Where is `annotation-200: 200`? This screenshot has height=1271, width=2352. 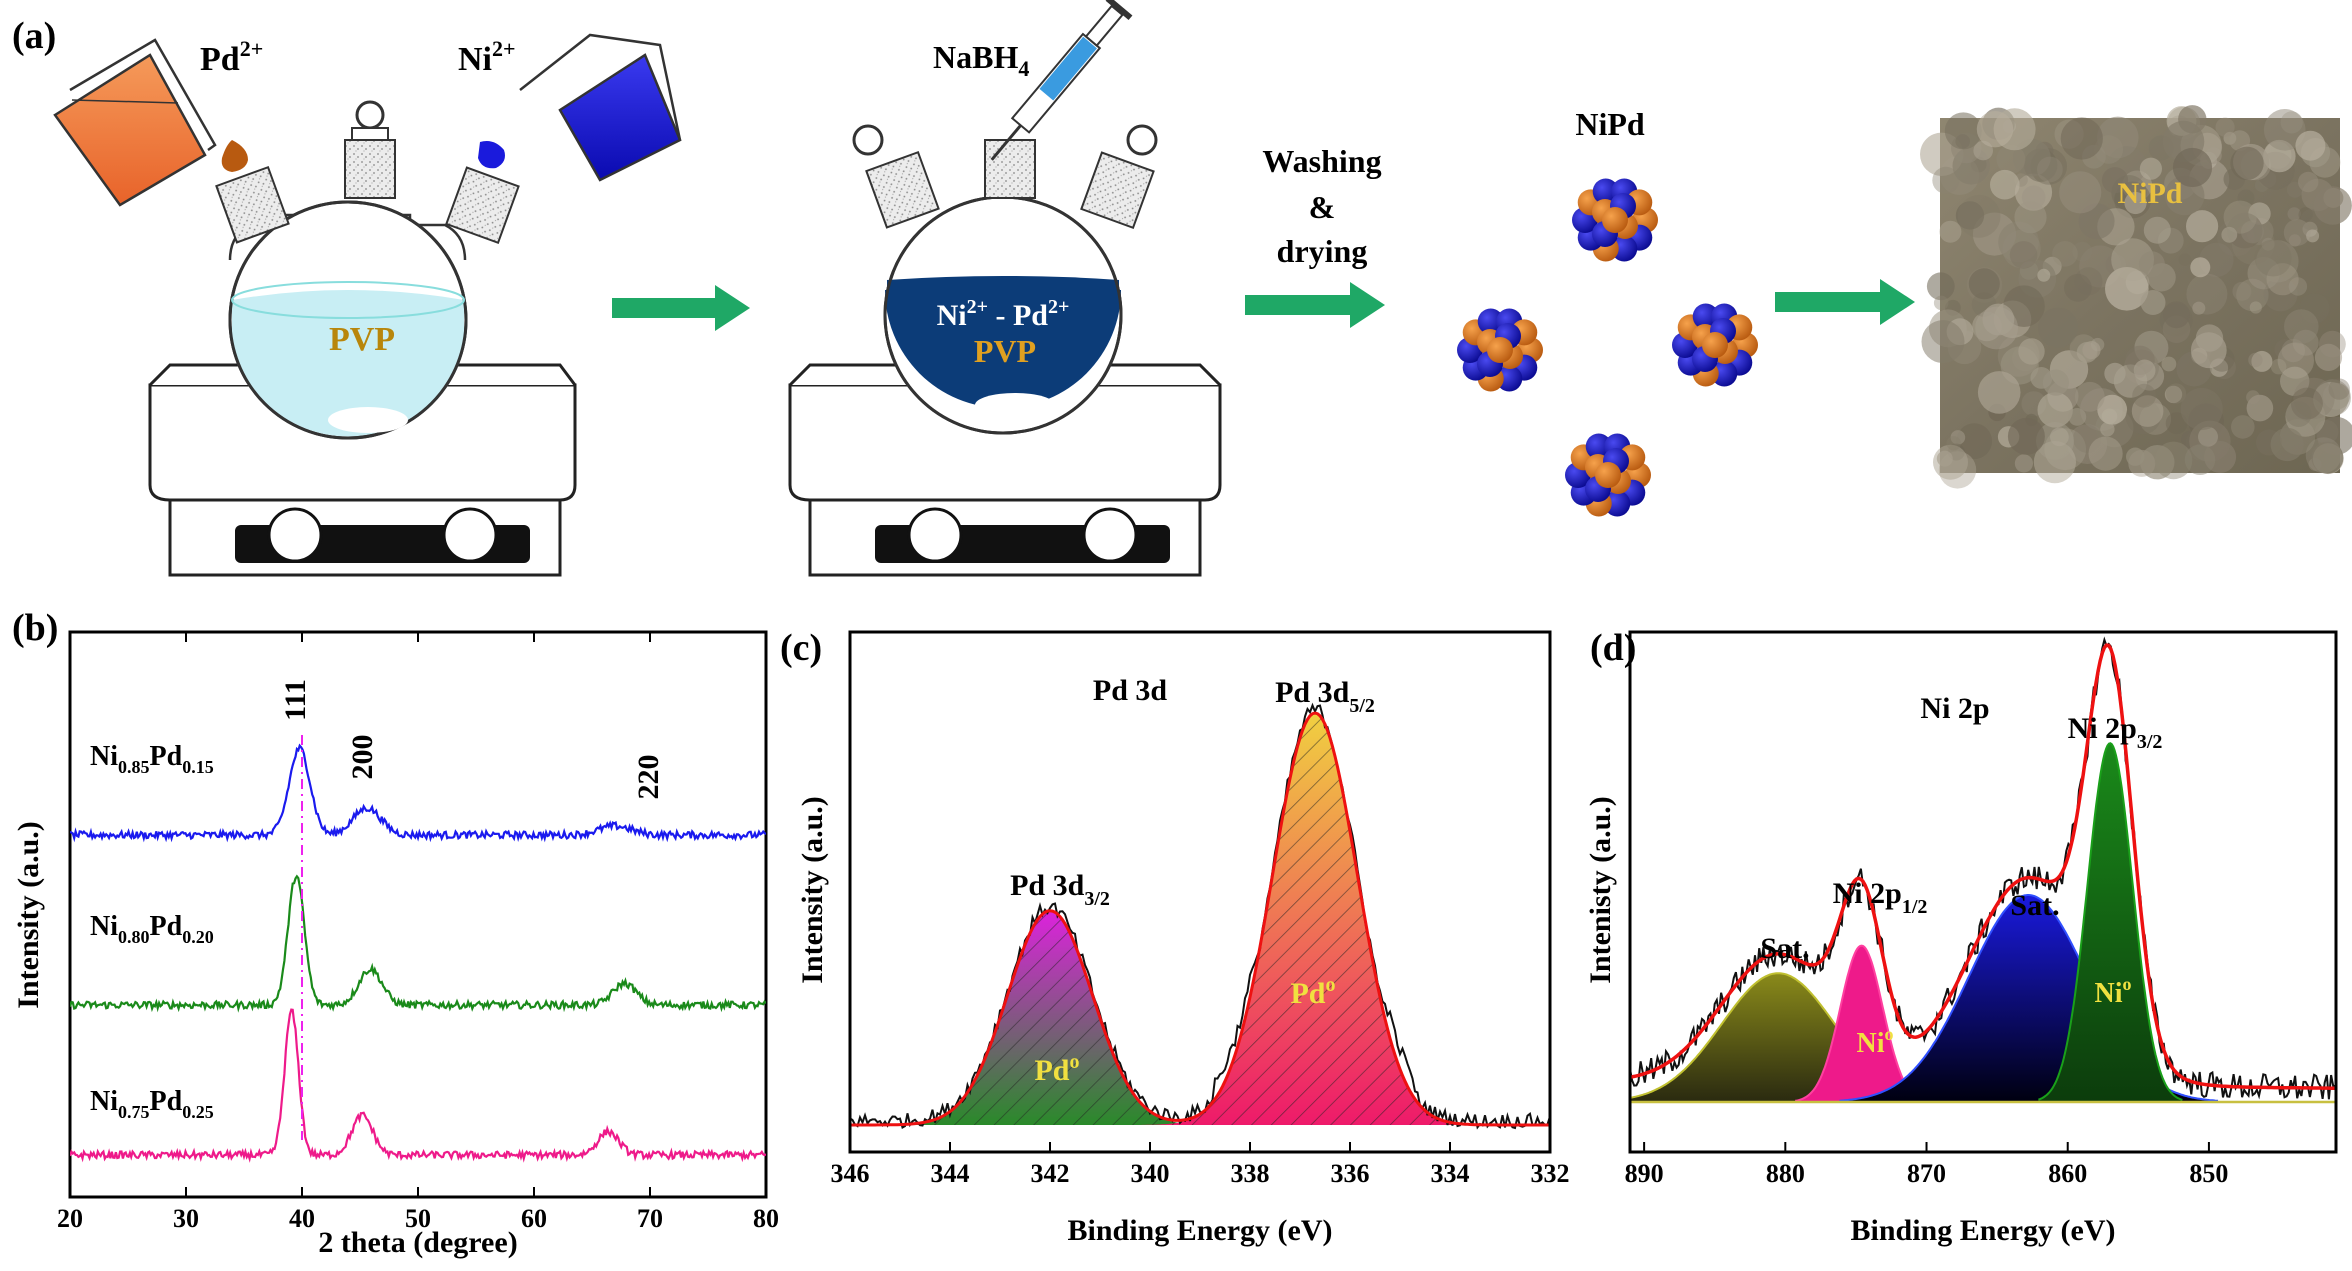 annotation-200: 200 is located at coordinates (362, 757).